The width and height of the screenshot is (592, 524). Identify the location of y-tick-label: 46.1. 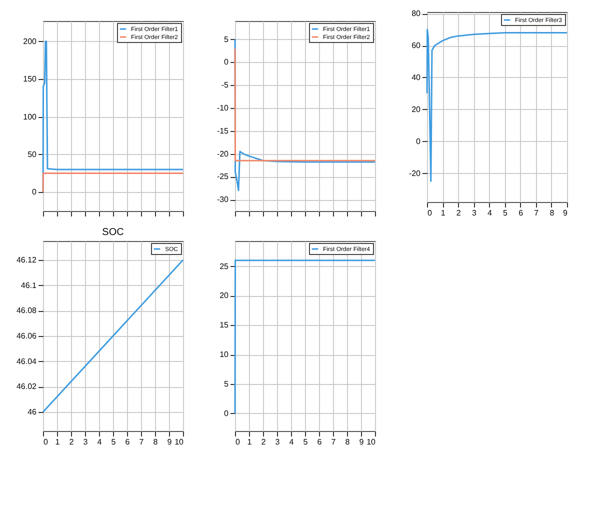
(29, 285).